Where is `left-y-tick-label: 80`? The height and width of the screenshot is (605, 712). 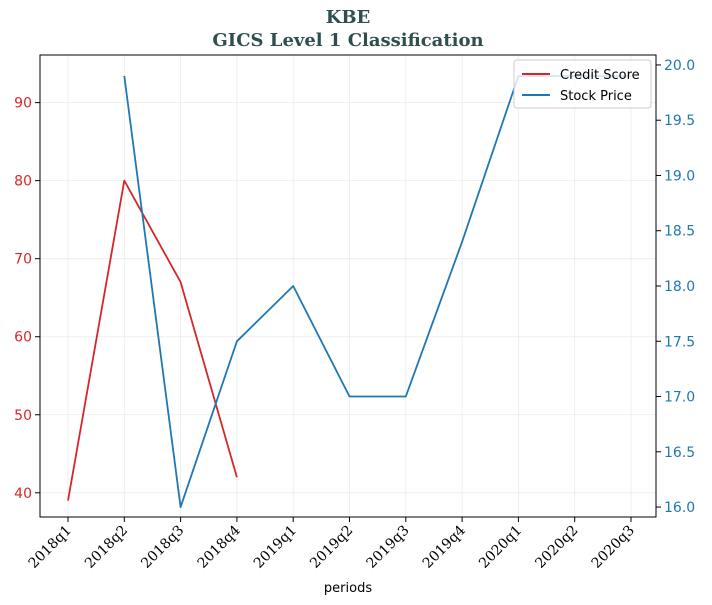
left-y-tick-label: 80 is located at coordinates (23, 182).